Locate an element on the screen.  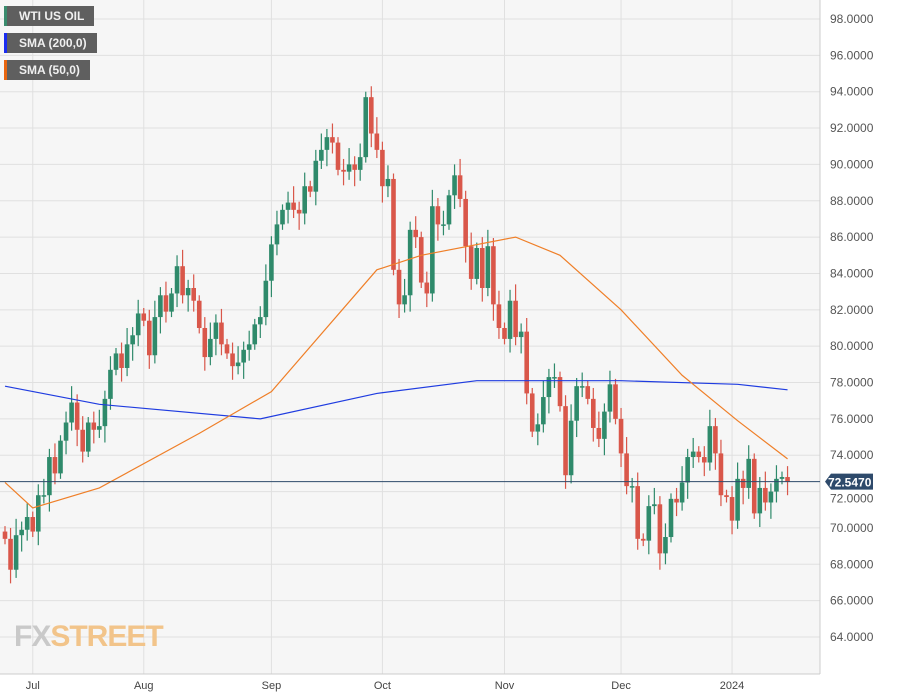
y-tick-label: 92.0000 is located at coordinates (852, 128).